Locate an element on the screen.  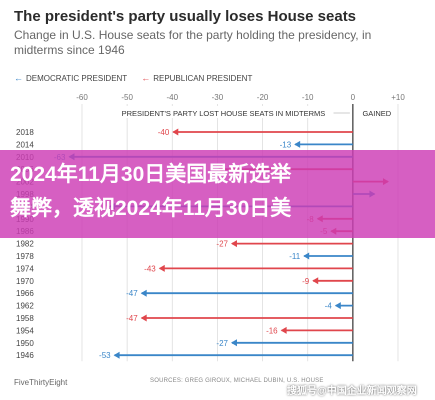
value-label: -9 is located at coordinates (306, 281).